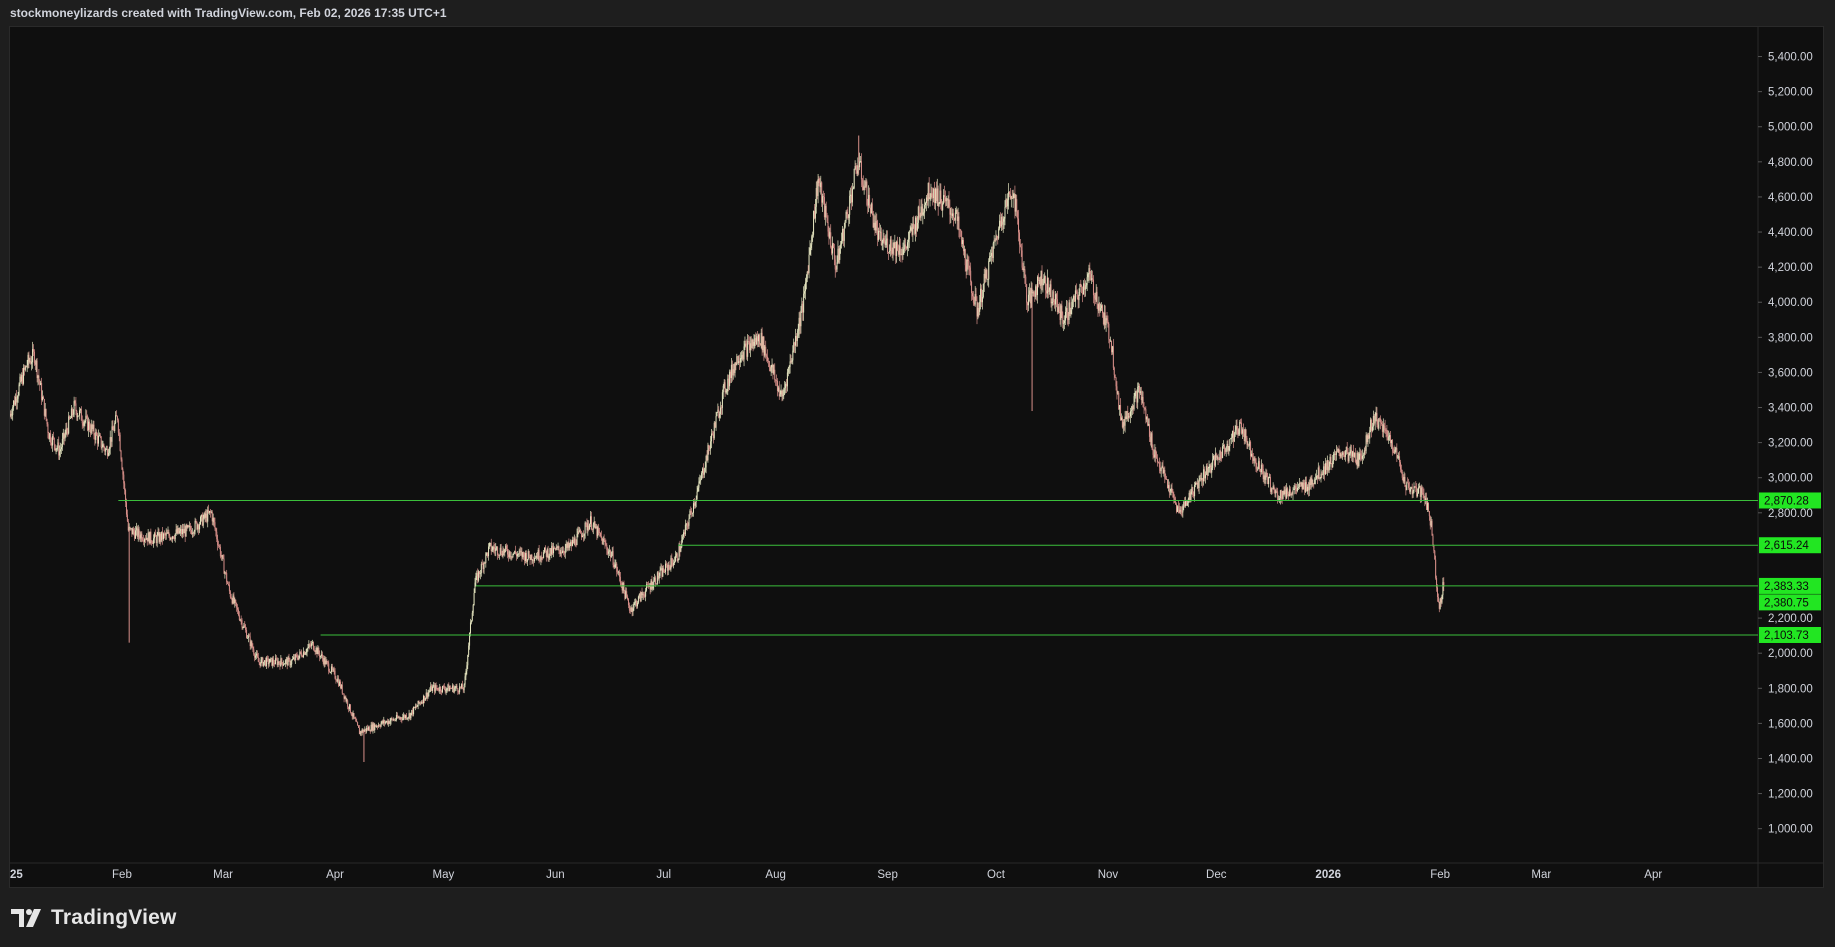  Describe the element at coordinates (122, 875) in the screenshot. I see `x-tick-label: Feb` at that location.